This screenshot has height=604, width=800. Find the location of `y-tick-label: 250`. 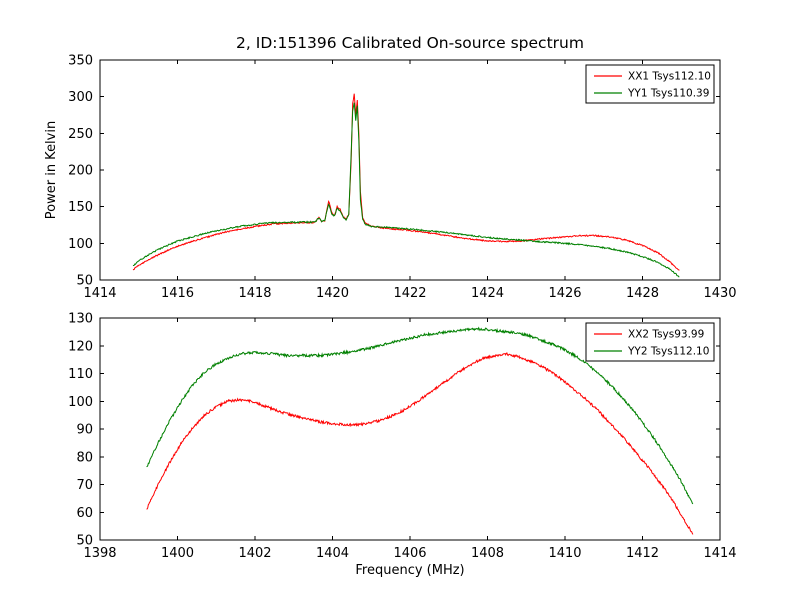

y-tick-label: 250 is located at coordinates (80, 134).